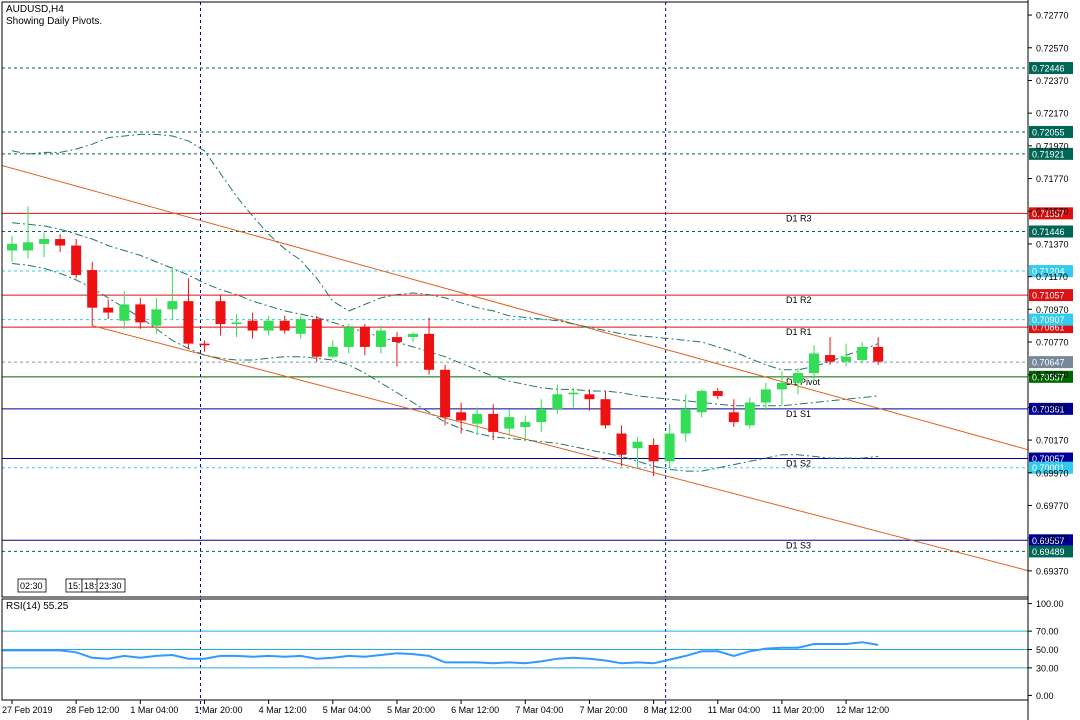 The image size is (1080, 720). I want to click on price-level-tag-text: 0.71057, so click(1048, 296).